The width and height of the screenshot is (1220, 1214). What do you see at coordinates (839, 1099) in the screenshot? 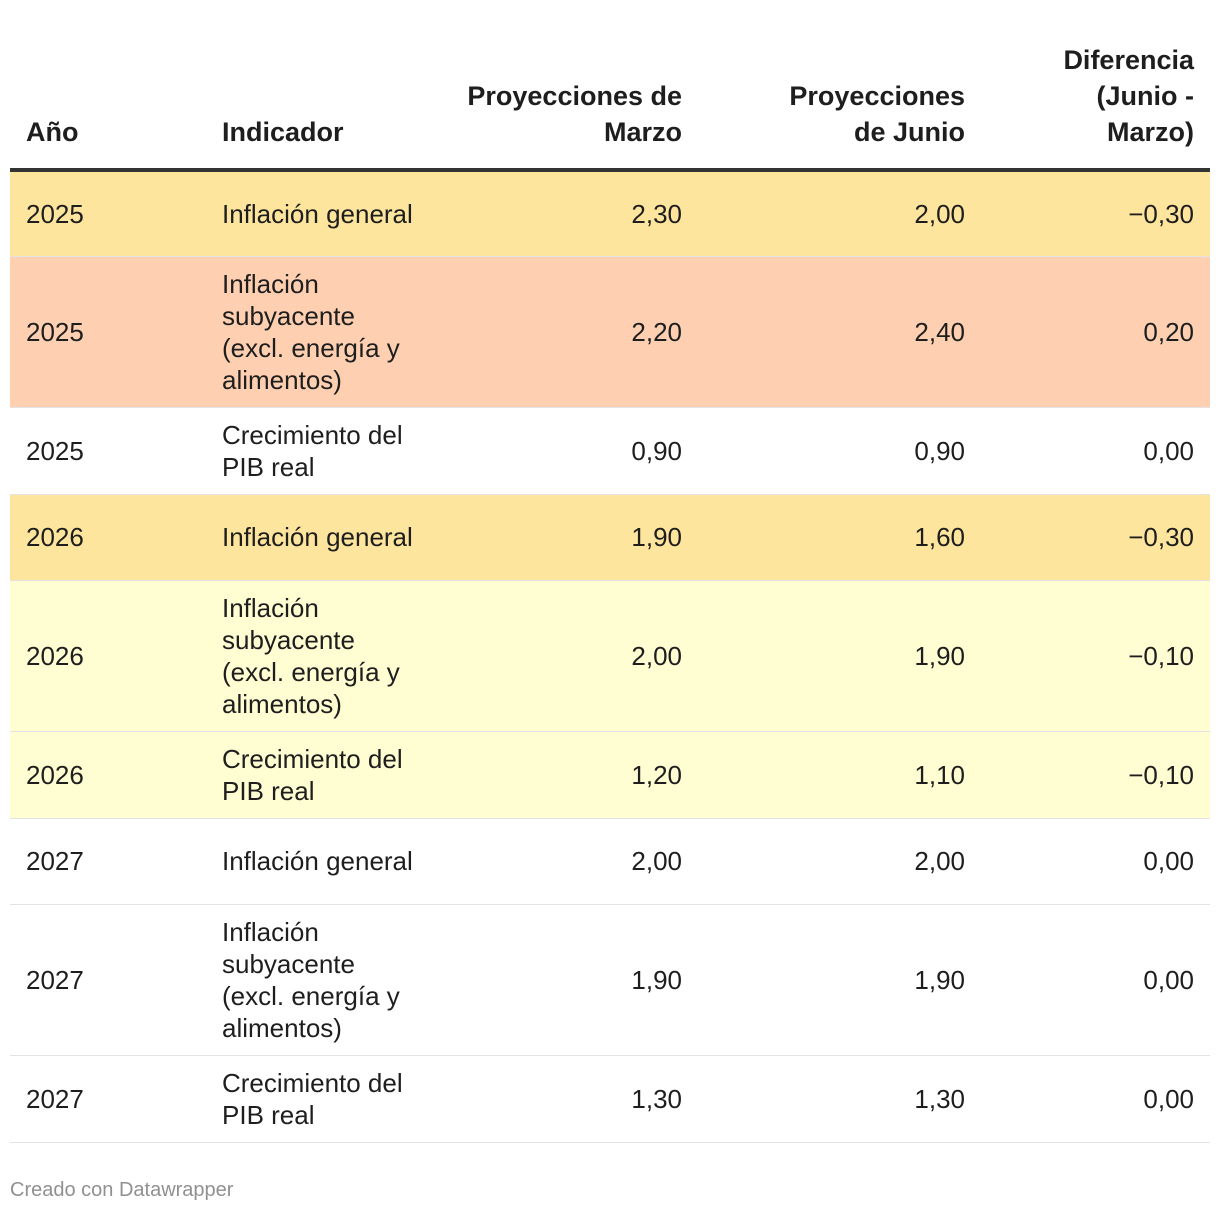
I see `cell-june: 1,30` at bounding box center [839, 1099].